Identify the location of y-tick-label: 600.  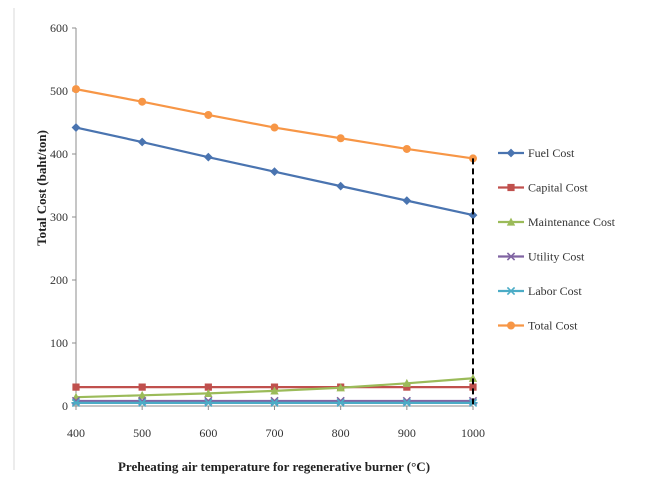
(59, 28).